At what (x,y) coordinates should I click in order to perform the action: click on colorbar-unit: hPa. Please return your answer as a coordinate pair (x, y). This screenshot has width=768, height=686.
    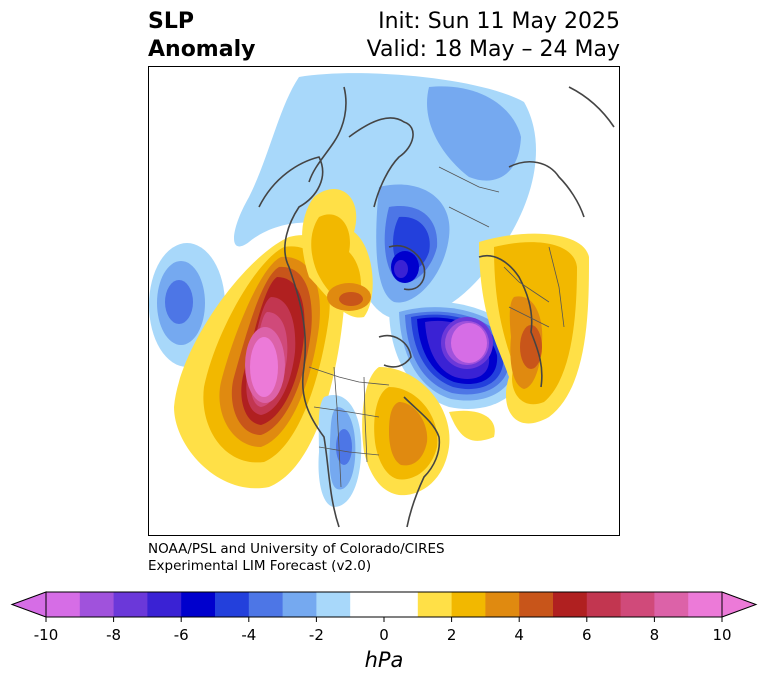
    Looking at the image, I should click on (384, 660).